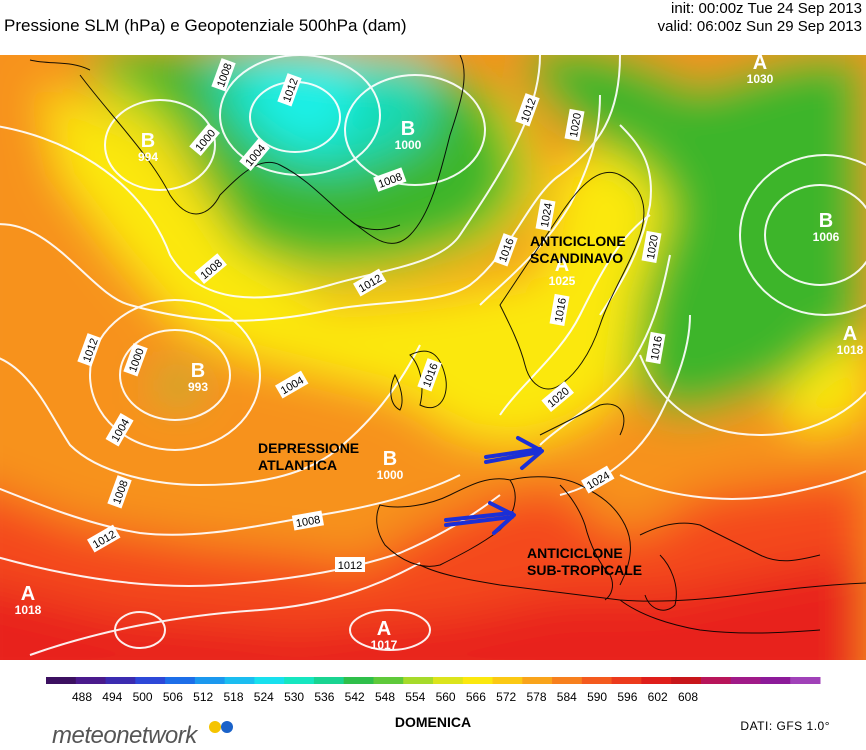  Describe the element at coordinates (384, 645) in the screenshot. I see `pressure-center-value: 1017` at that location.